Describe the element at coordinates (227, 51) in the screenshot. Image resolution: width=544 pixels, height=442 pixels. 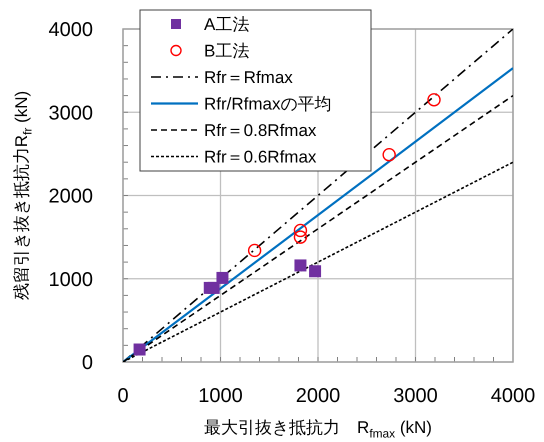
I see `legend-label: B工法` at that location.